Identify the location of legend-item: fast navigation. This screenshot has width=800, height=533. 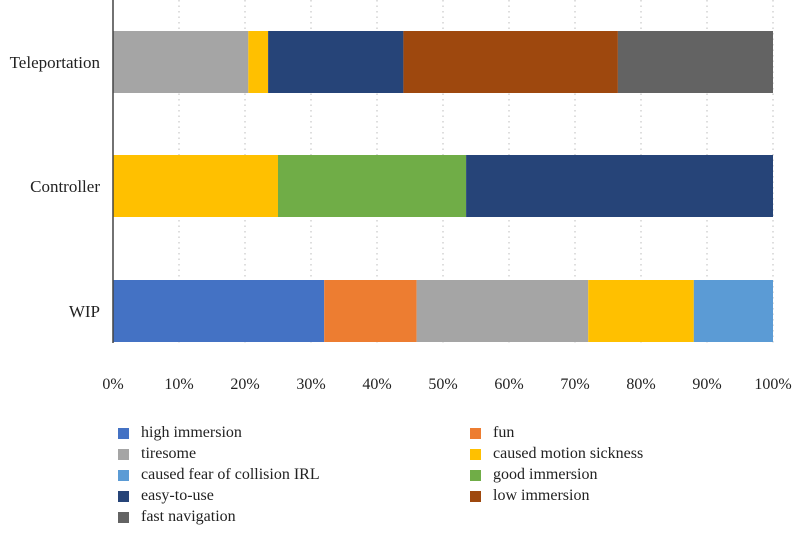
(177, 517).